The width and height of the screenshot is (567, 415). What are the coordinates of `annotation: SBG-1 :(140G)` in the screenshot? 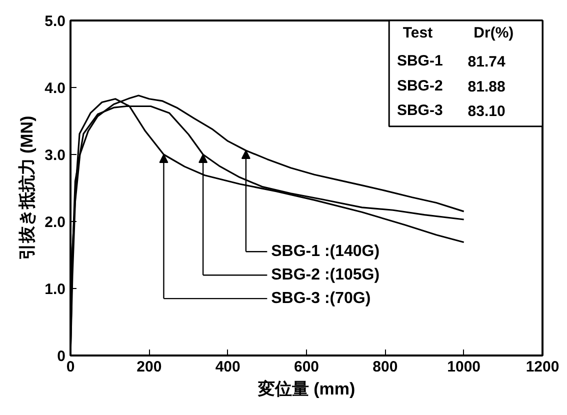 It's located at (325, 251).